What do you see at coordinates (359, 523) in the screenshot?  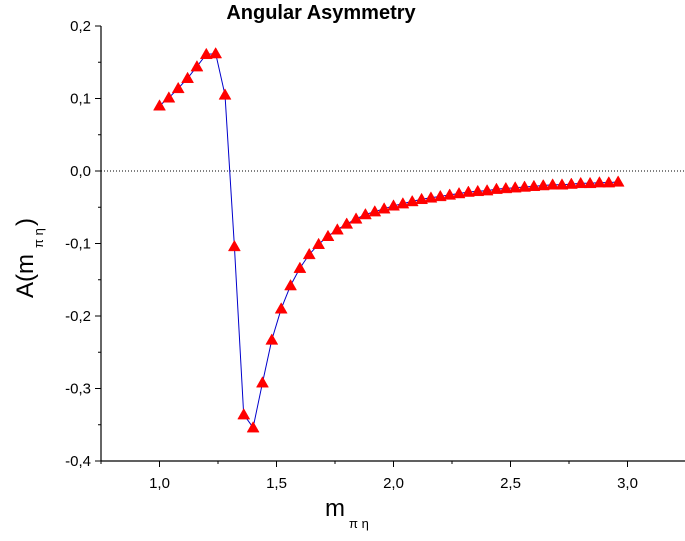 I see `x-axis-label-subscript: π η` at bounding box center [359, 523].